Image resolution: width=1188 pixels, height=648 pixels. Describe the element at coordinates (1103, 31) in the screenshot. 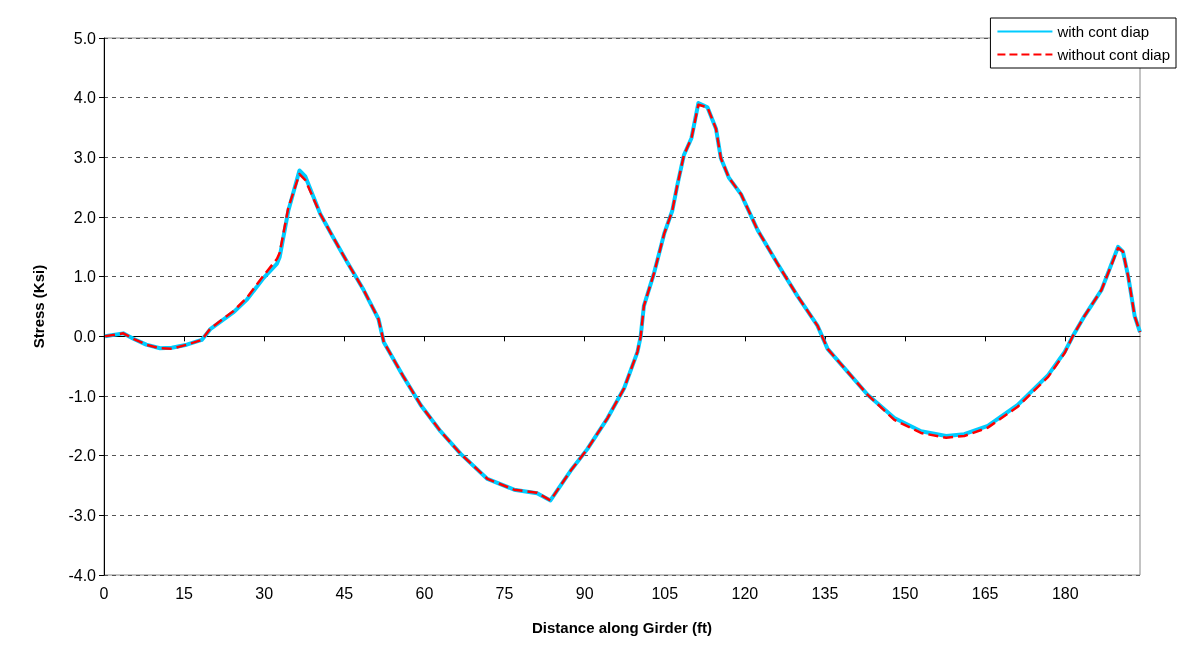

I see `legend-label: with cont diap` at that location.